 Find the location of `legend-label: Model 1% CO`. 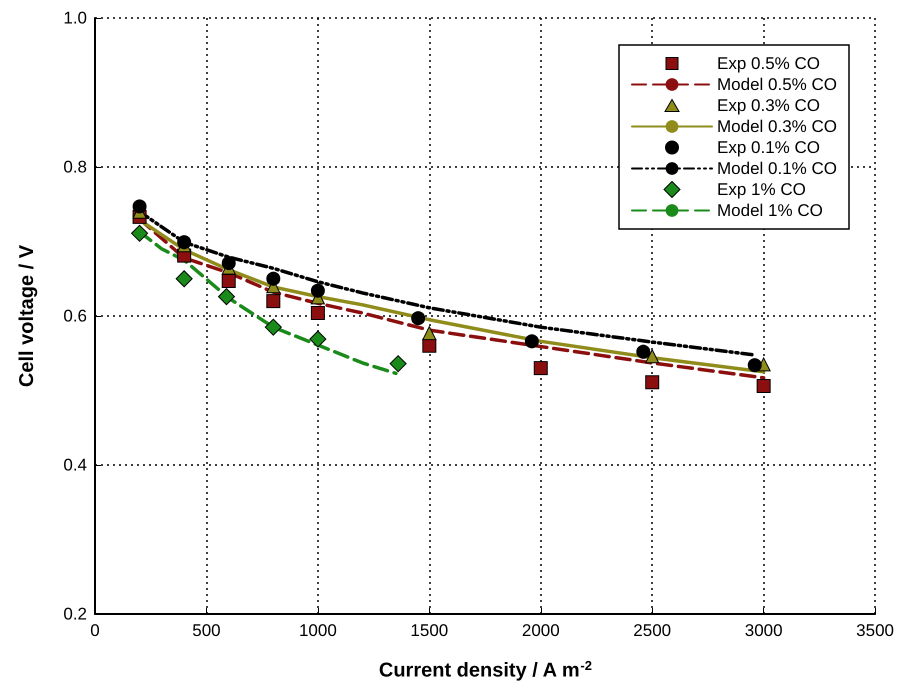

legend-label: Model 1% CO is located at coordinates (770, 210).